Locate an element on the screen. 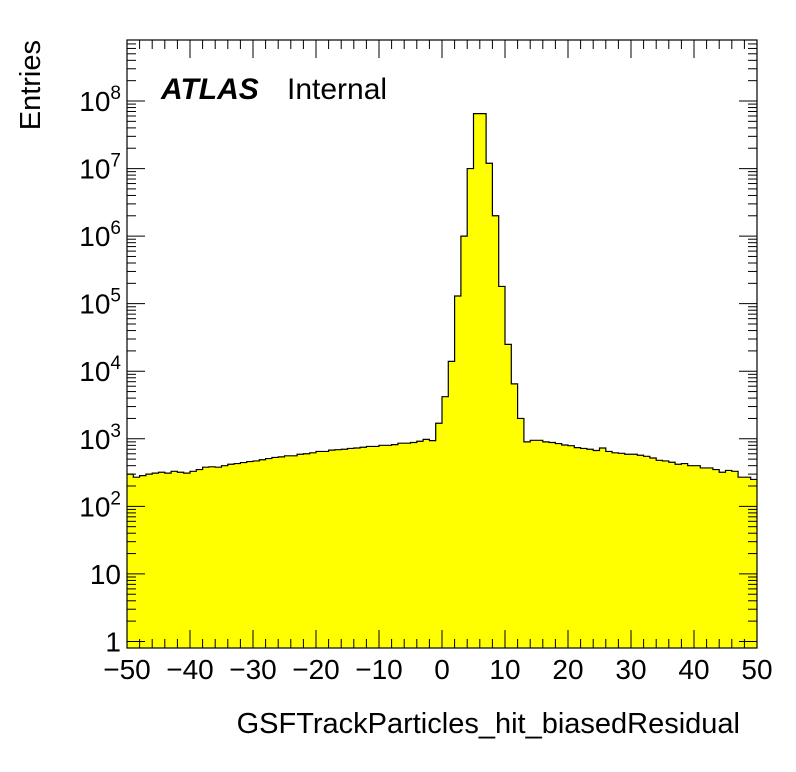  x-tick-label: −50 is located at coordinates (127, 669).